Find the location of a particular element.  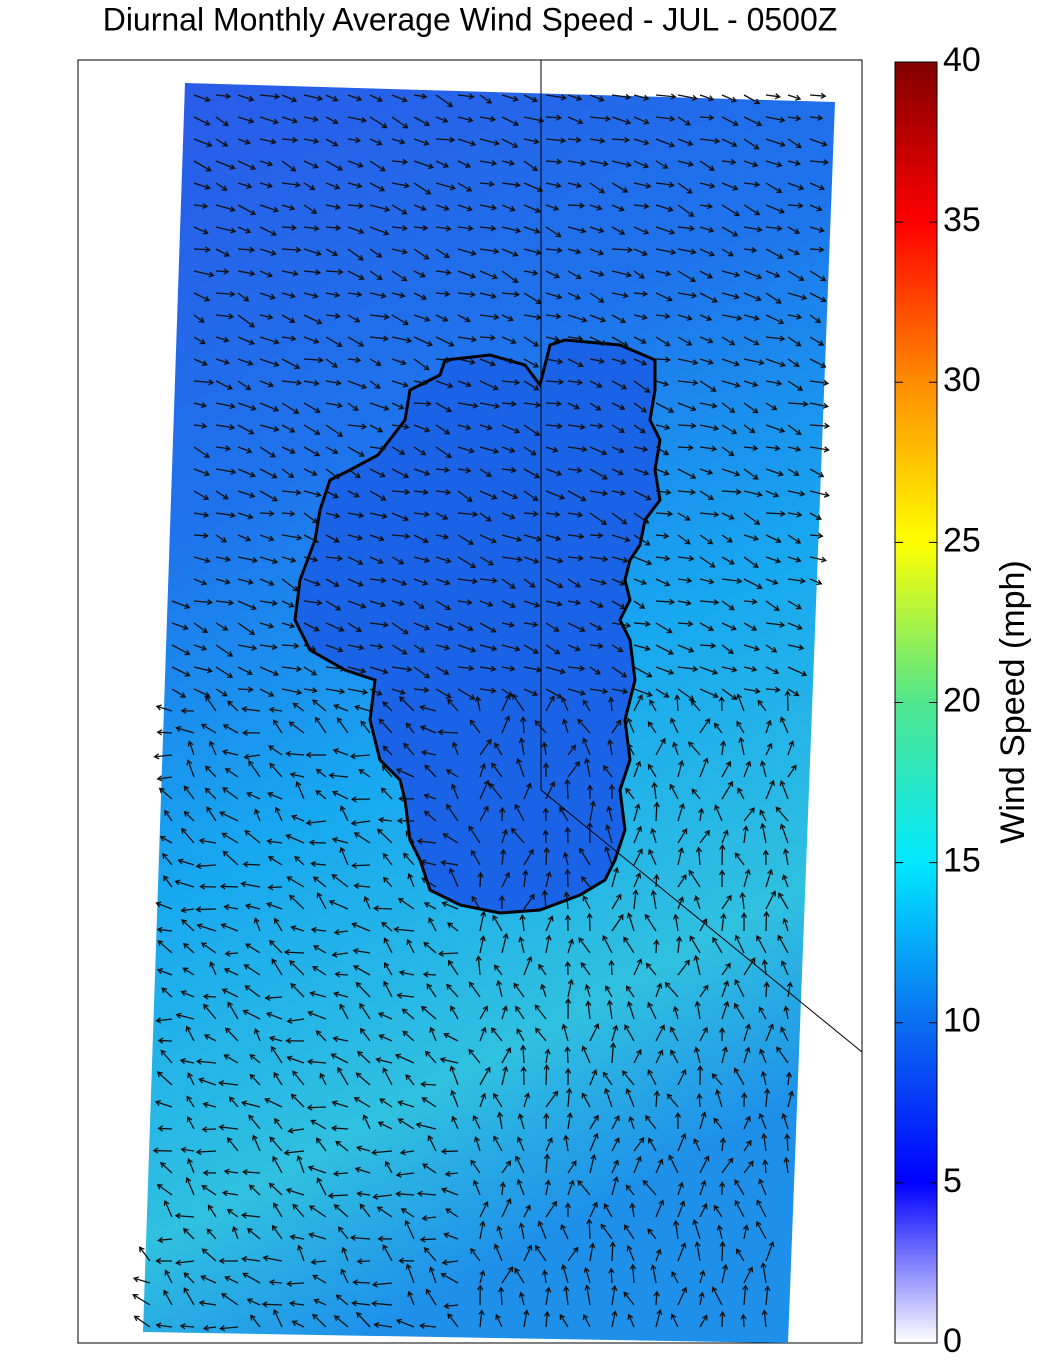

colorbar-tick-label: 25 is located at coordinates (962, 540).